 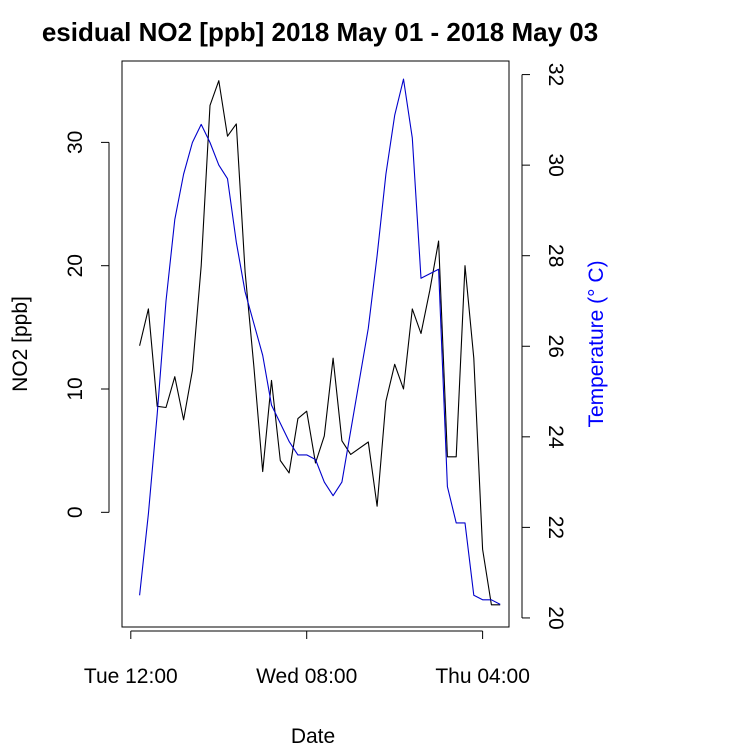 What do you see at coordinates (20, 344) in the screenshot?
I see `y-axis-label-left: NO2 [ppb]` at bounding box center [20, 344].